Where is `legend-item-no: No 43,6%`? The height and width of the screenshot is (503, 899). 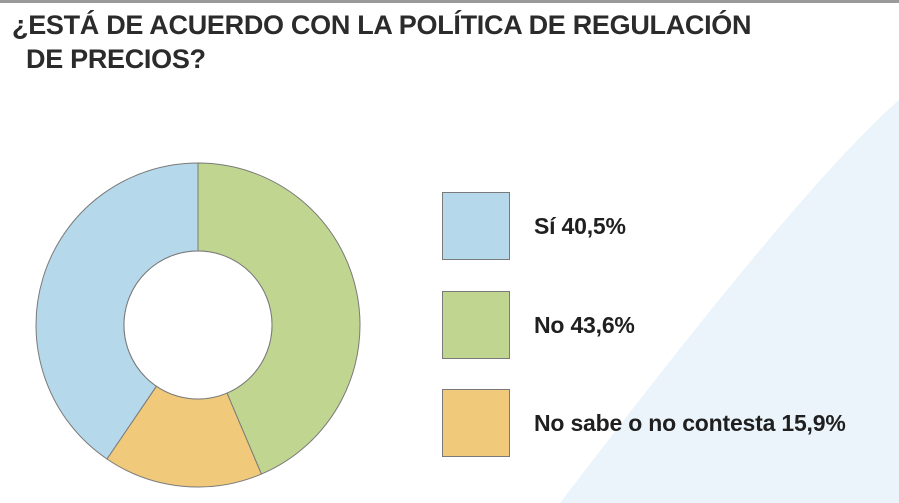
legend-item-no: No 43,6% is located at coordinates (662, 326).